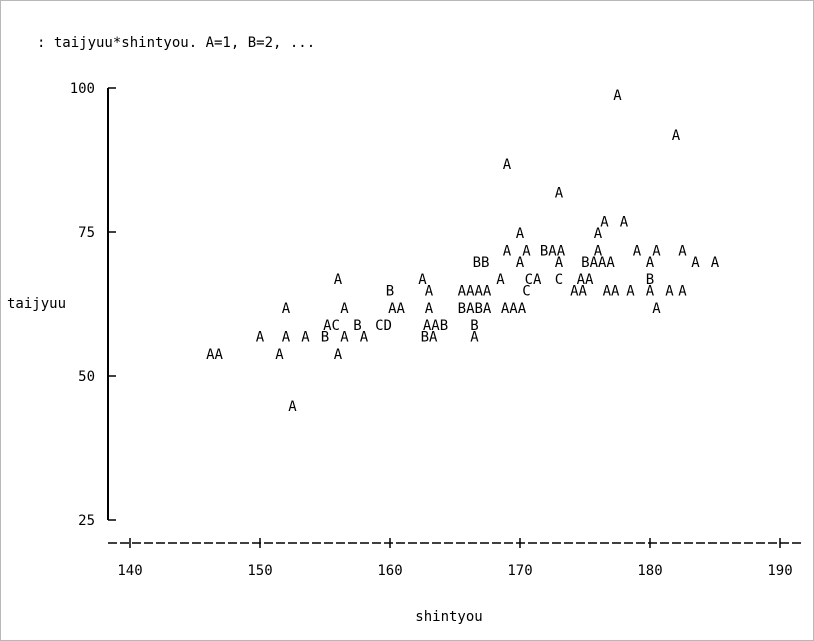 Image resolution: width=814 pixels, height=641 pixels. What do you see at coordinates (519, 571) in the screenshot?
I see `x-tick-label: 170` at bounding box center [519, 571].